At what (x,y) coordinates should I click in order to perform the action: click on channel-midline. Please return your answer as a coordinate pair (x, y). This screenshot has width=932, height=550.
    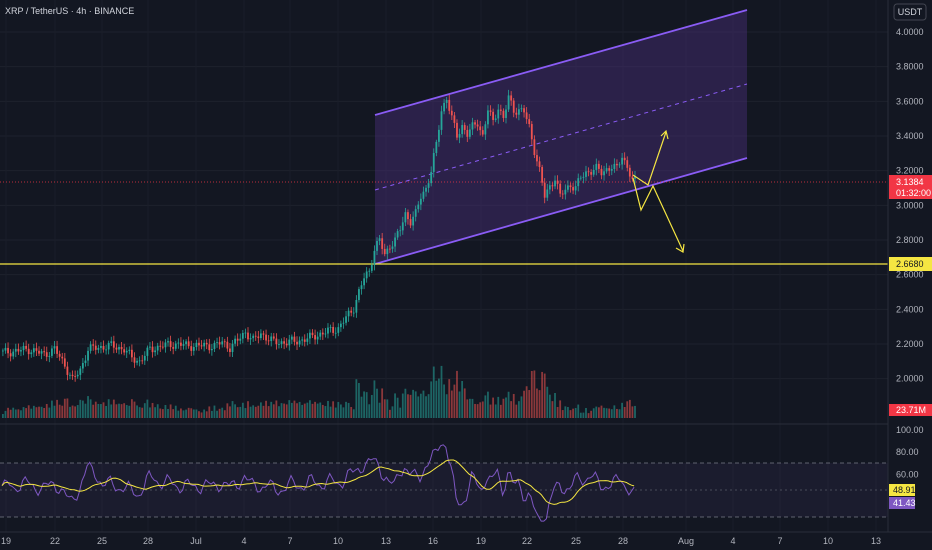
    Looking at the image, I should click on (561, 137).